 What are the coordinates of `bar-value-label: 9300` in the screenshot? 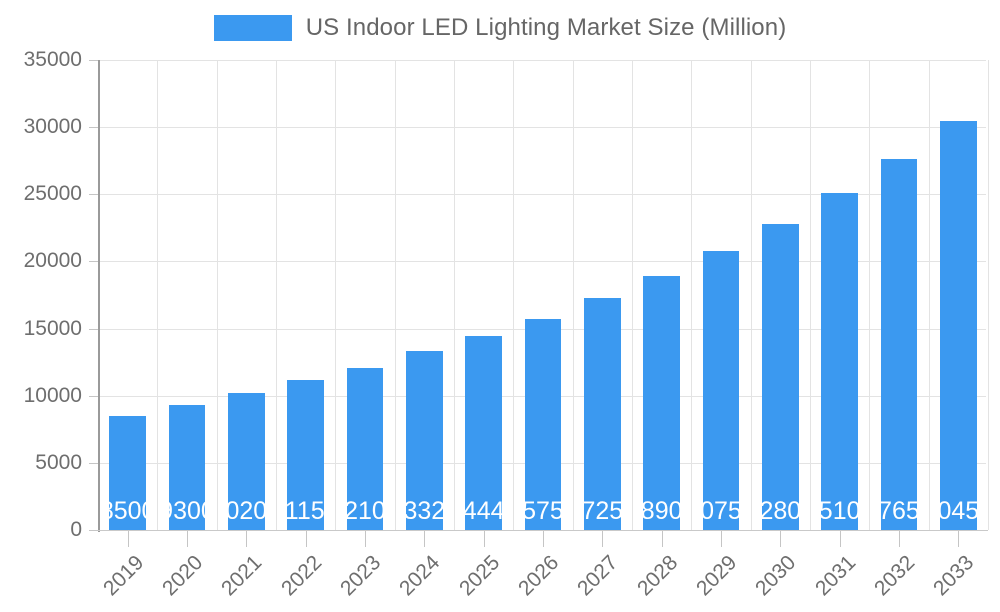 It's located at (187, 511).